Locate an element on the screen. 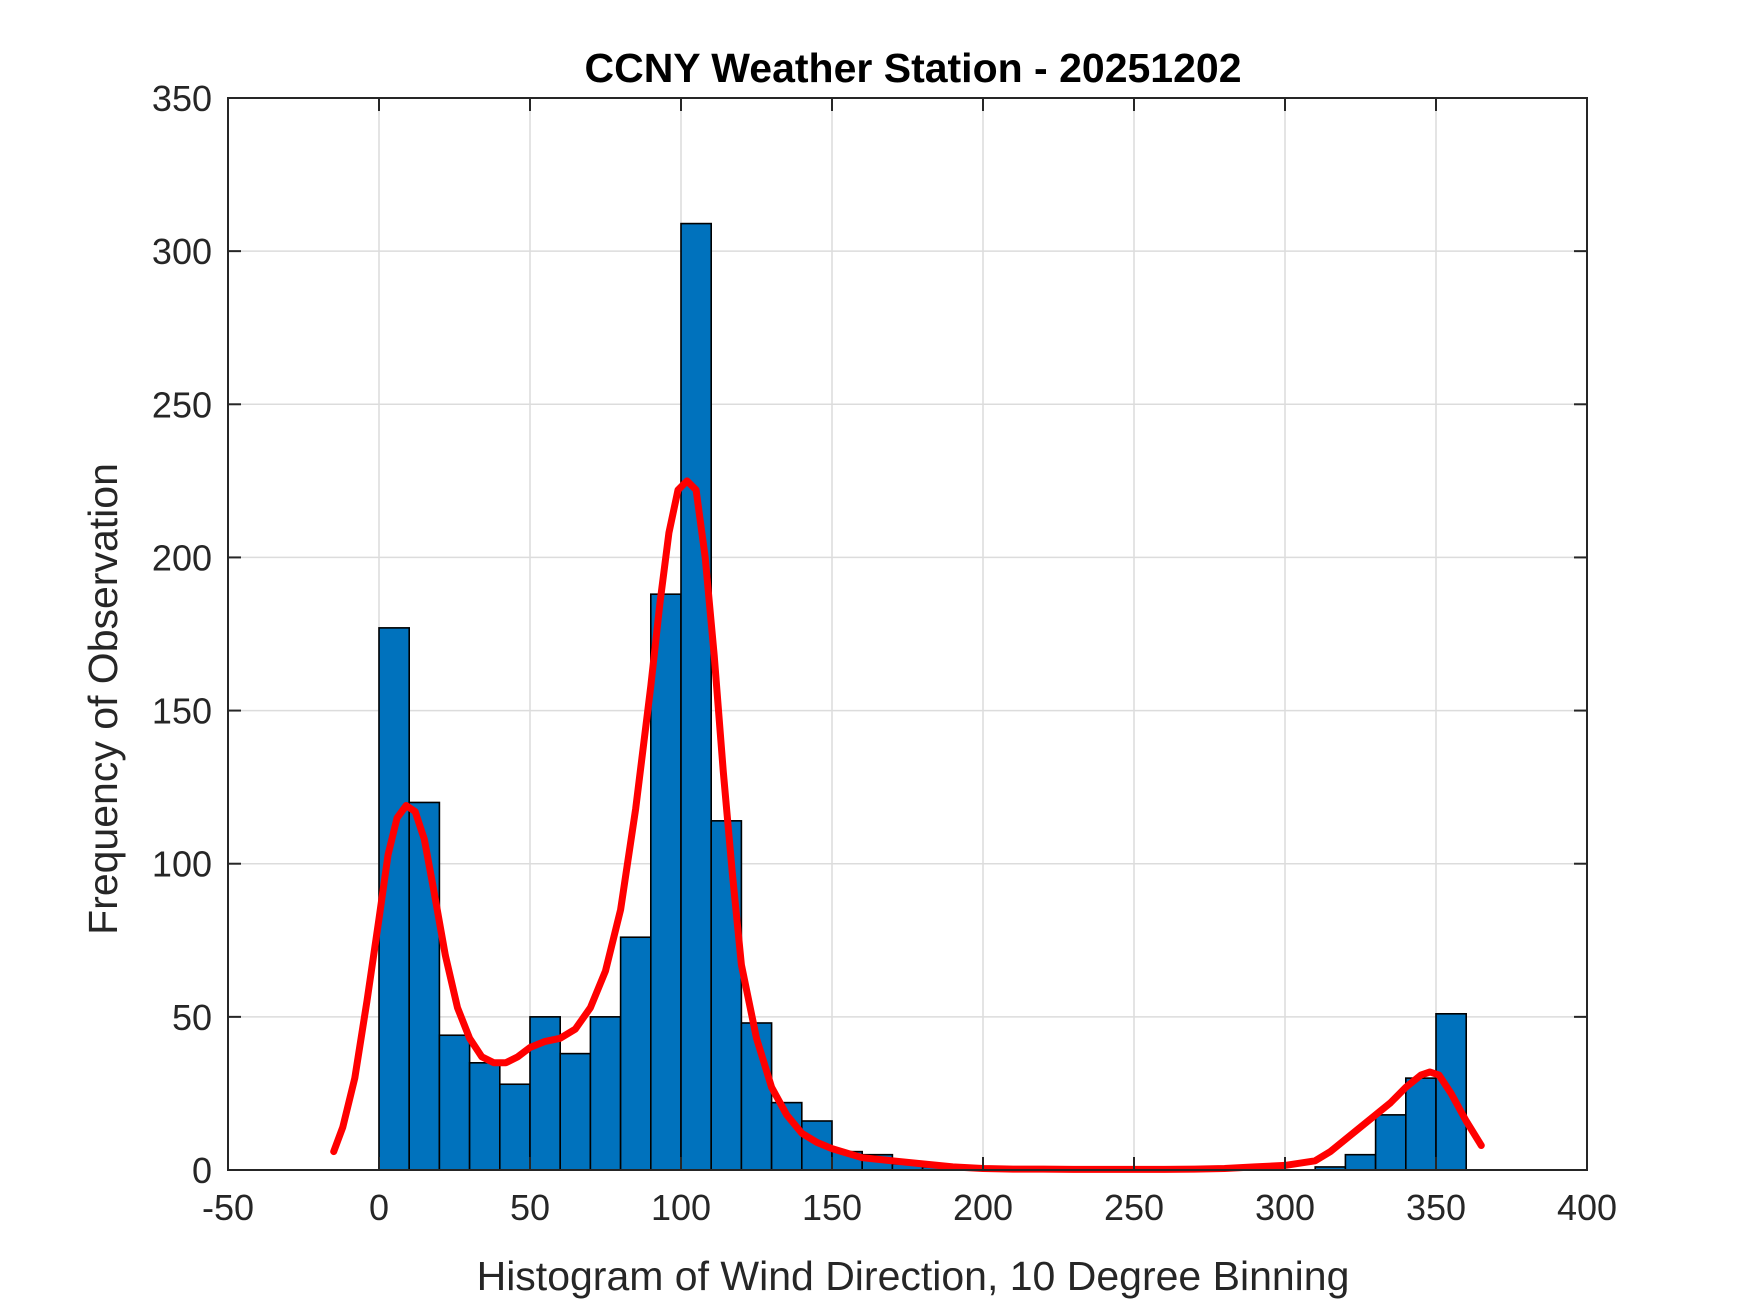 The height and width of the screenshot is (1313, 1750). x-tick-label: 50 is located at coordinates (530, 1207).